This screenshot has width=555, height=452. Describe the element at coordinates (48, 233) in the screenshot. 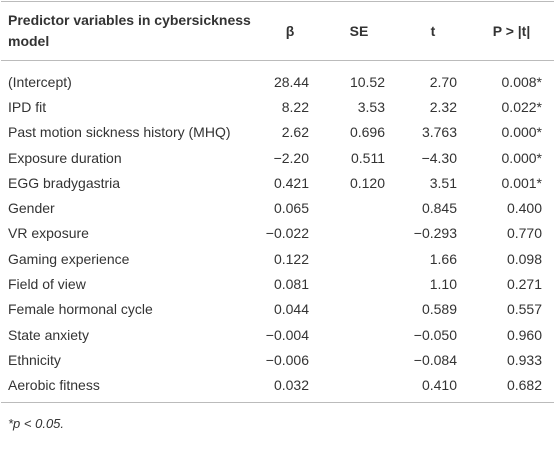

I see `label-cell: VR exposure` at that location.